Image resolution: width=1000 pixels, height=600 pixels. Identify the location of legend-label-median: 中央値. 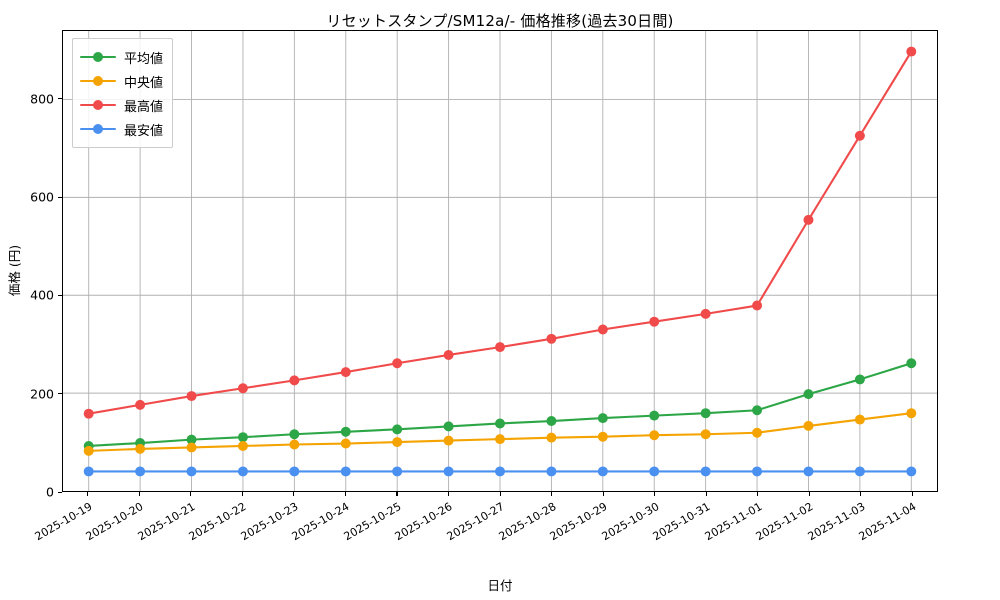
(144, 83).